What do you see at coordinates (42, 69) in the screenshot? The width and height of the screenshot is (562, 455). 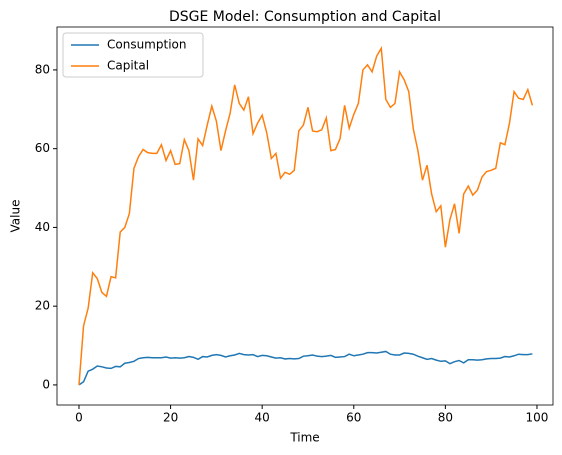 I see `y-tick-label: 80` at bounding box center [42, 69].